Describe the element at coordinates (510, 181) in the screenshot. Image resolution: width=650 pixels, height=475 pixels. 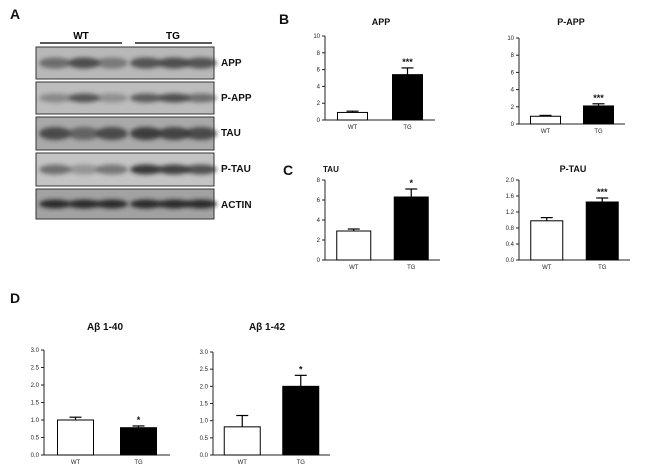
I see `y-tick-label: 2.0` at that location.